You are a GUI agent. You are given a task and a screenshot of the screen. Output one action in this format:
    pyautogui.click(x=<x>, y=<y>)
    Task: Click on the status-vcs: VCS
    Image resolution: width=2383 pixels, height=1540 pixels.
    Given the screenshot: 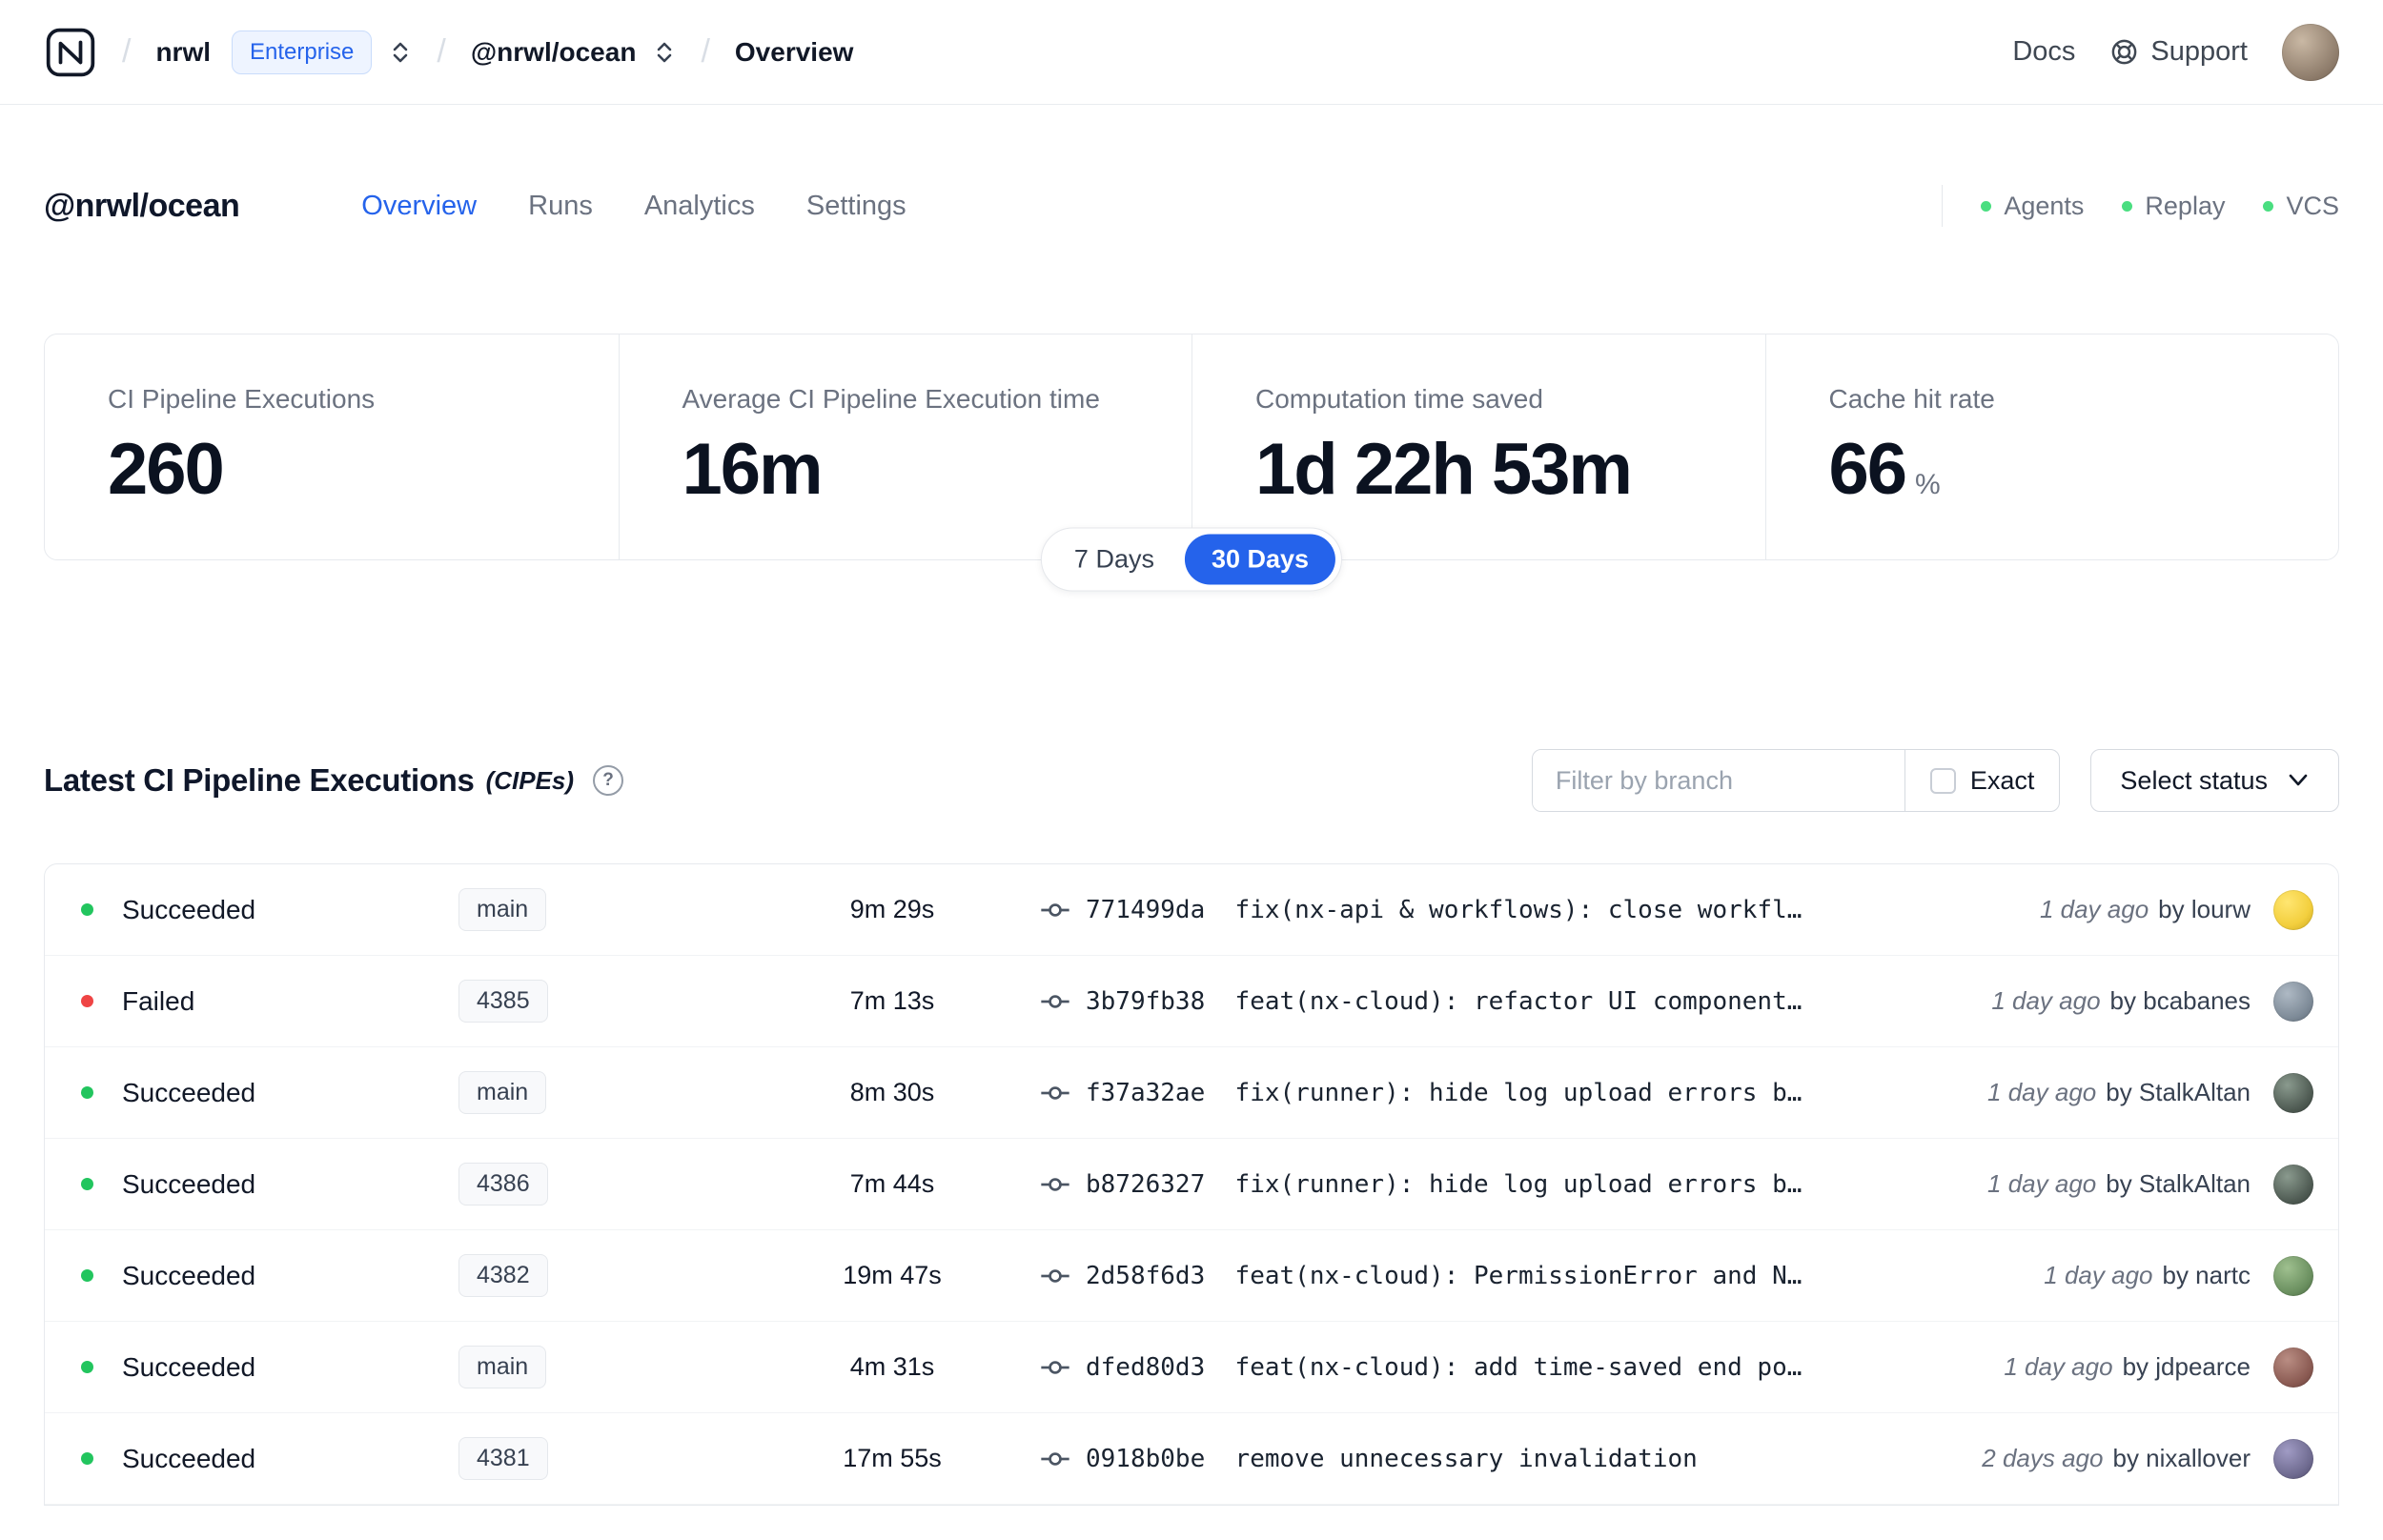 What is the action you would take?
    pyautogui.click(x=2301, y=206)
    